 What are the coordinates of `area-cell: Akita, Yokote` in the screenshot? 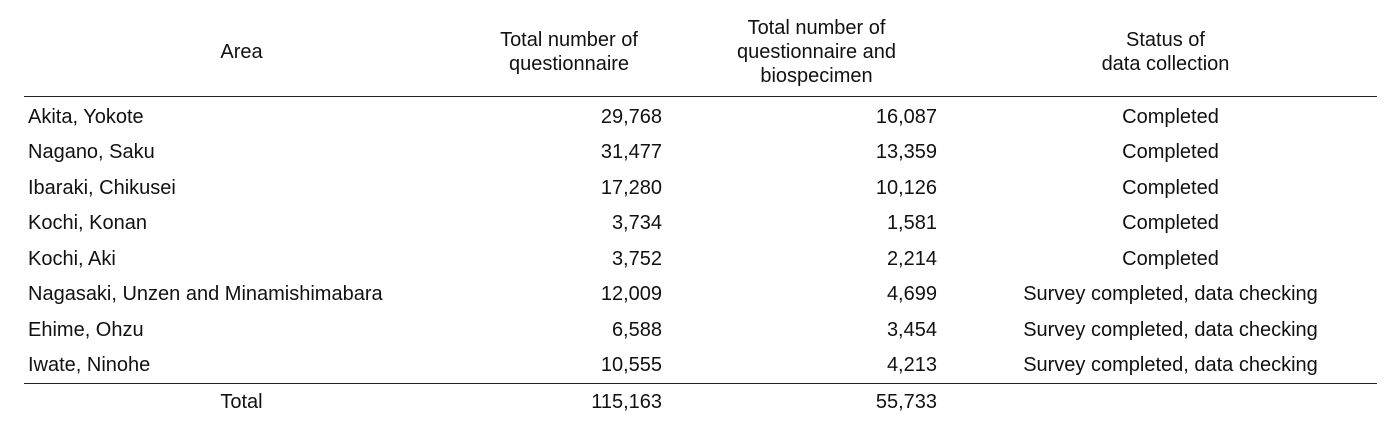 It's located at (86, 116).